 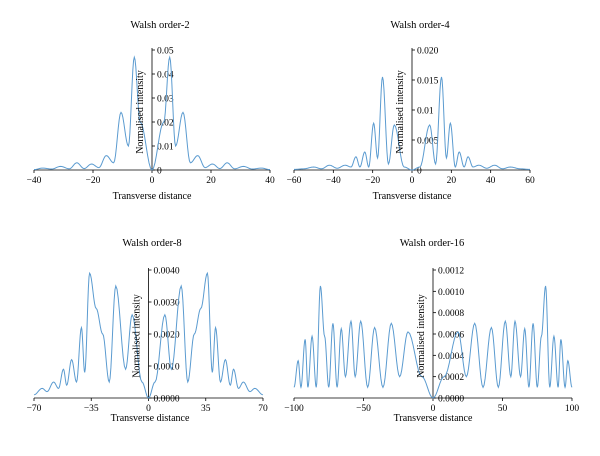 What do you see at coordinates (451, 336) in the screenshot?
I see `y-tick-label: 0.0006` at bounding box center [451, 336].